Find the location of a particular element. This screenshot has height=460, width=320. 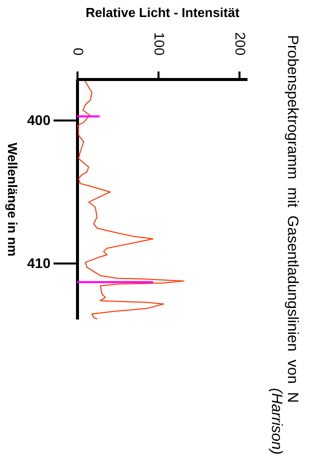

x-axis-title: Relative Licht - Intensität is located at coordinates (163, 12).